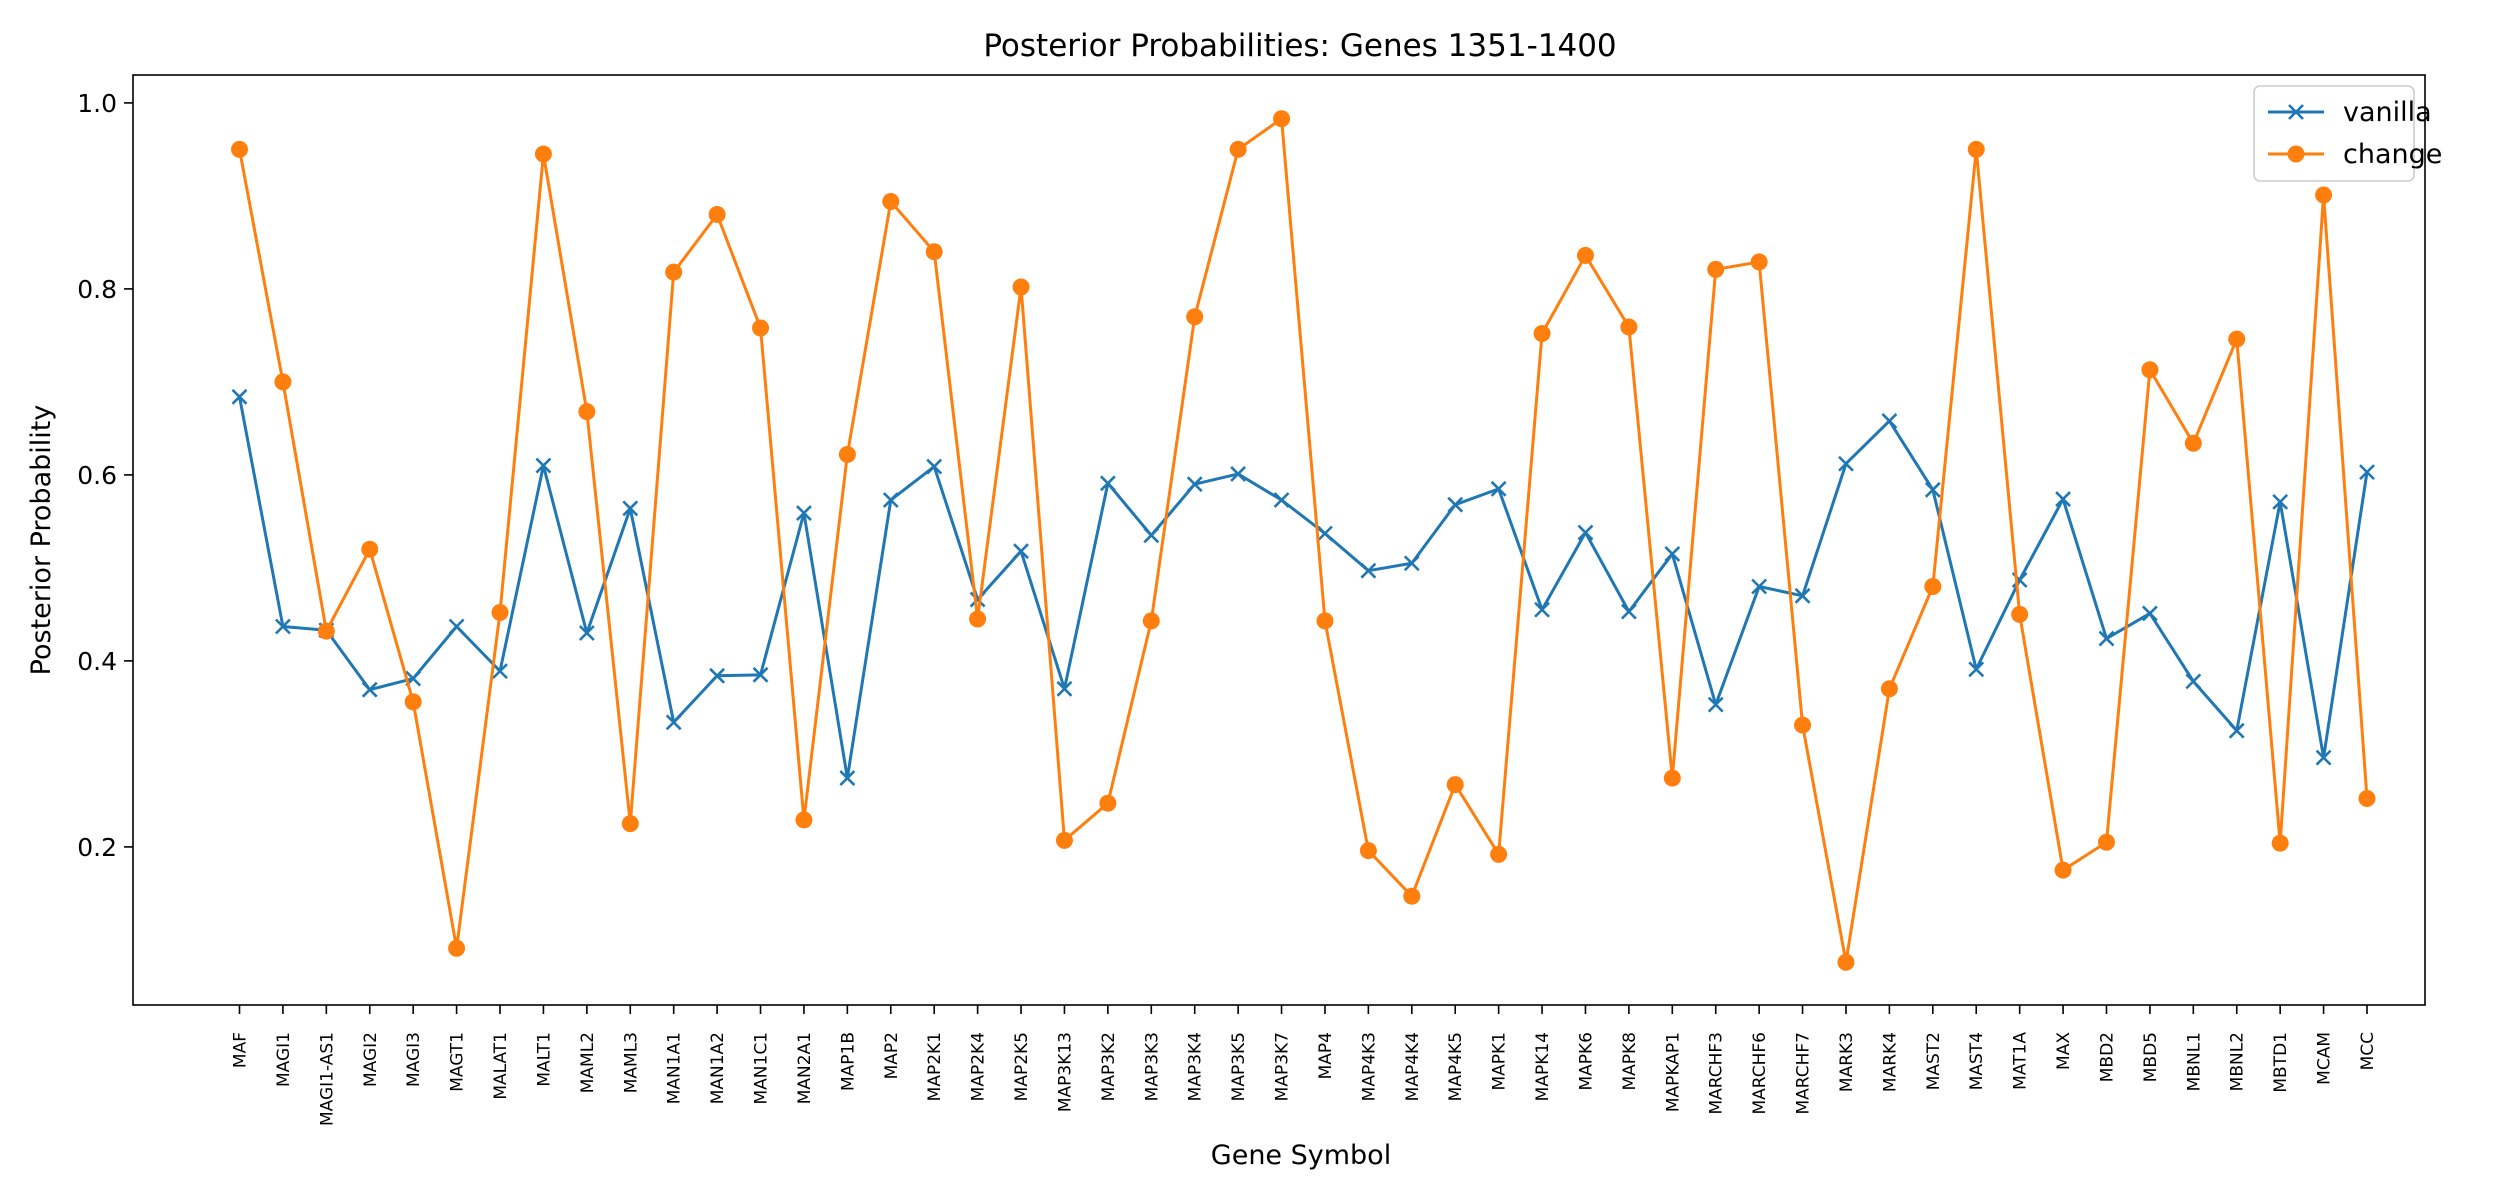  Describe the element at coordinates (1543, 1066) in the screenshot. I see `x-tick-label: MAPK14` at that location.